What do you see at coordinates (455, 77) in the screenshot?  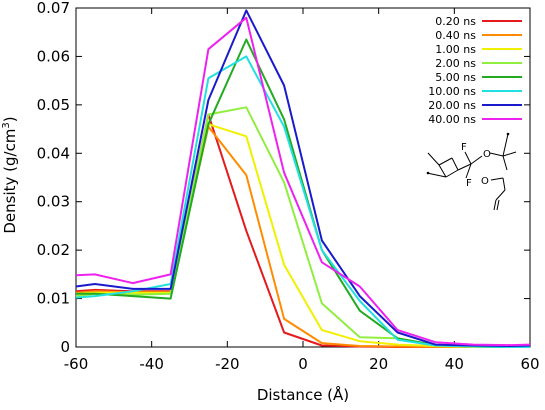 I see `legend-label: 5.00 ns` at bounding box center [455, 77].